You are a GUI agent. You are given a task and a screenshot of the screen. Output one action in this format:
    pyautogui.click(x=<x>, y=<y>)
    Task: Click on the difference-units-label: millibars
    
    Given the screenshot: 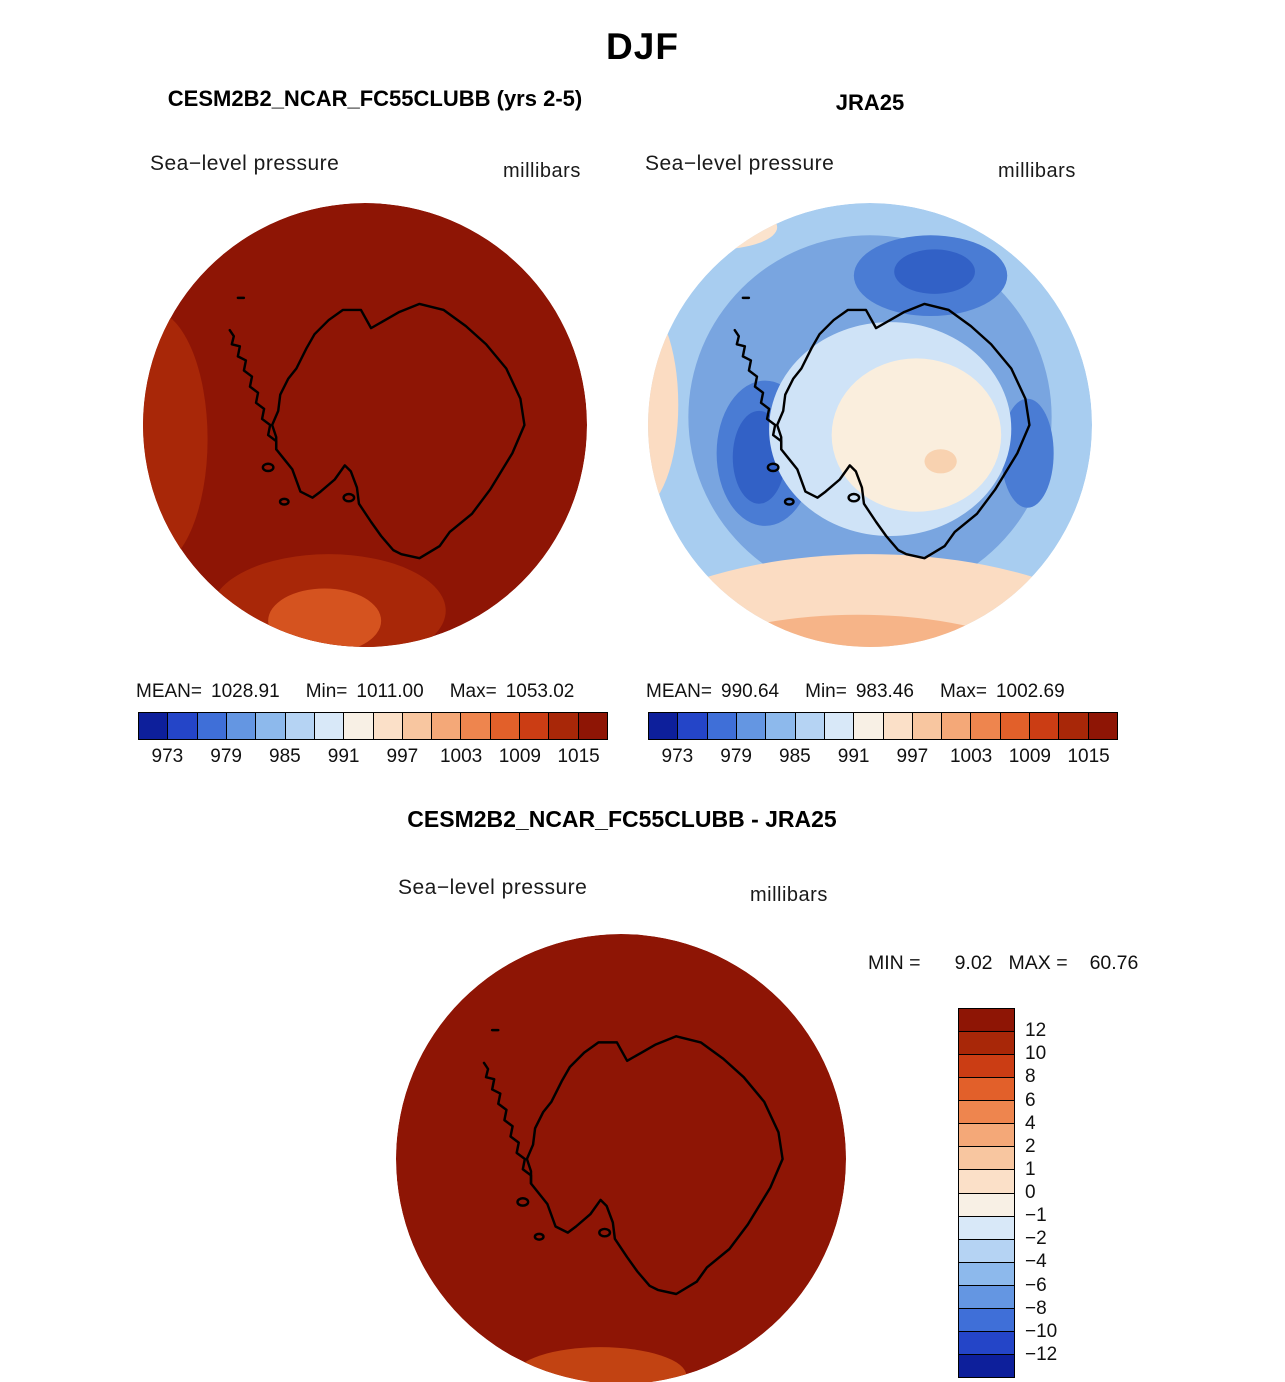 What is the action you would take?
    pyautogui.click(x=789, y=895)
    